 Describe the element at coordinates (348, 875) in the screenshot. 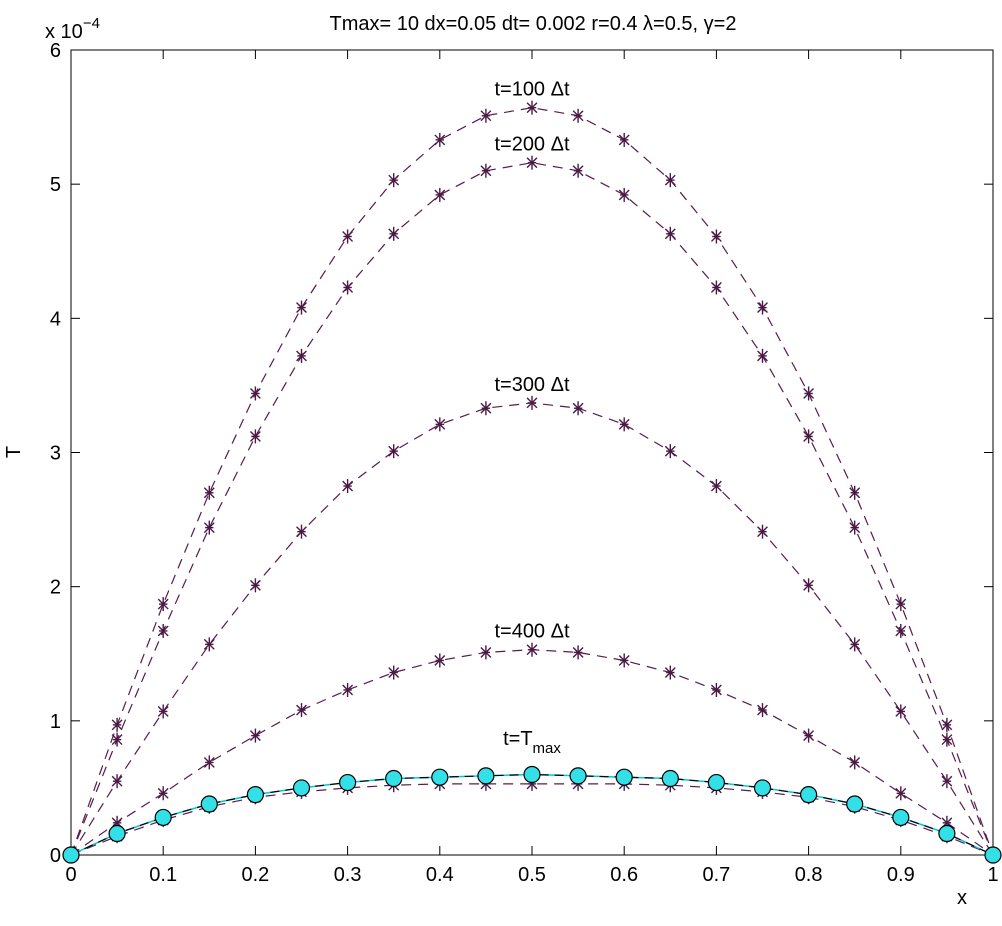

I see `x-tick-label: 0.3` at that location.